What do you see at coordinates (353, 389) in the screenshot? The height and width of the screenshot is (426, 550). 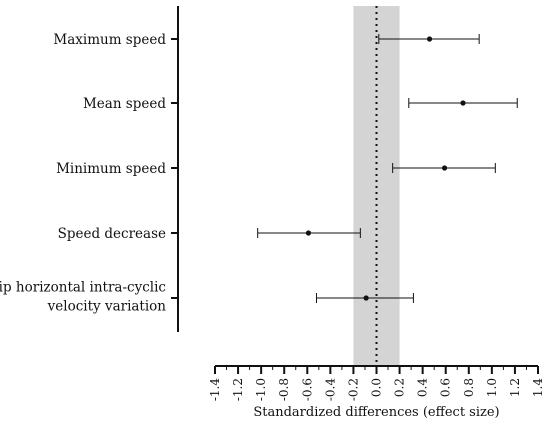 I see `x-tick-label: -0.2` at bounding box center [353, 389].